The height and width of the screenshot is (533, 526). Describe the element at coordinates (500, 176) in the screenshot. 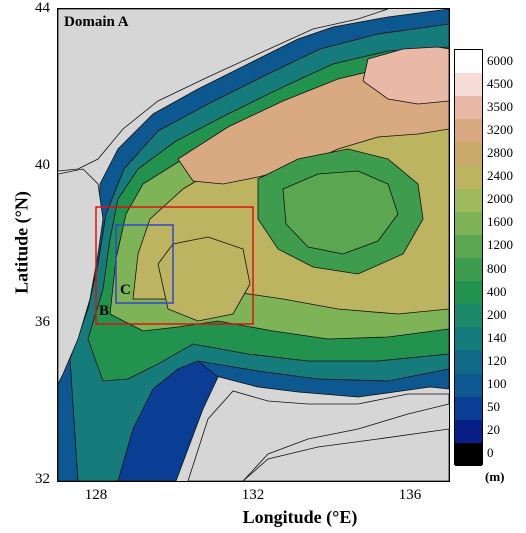

I see `colorbar-level-label: 2400` at that location.